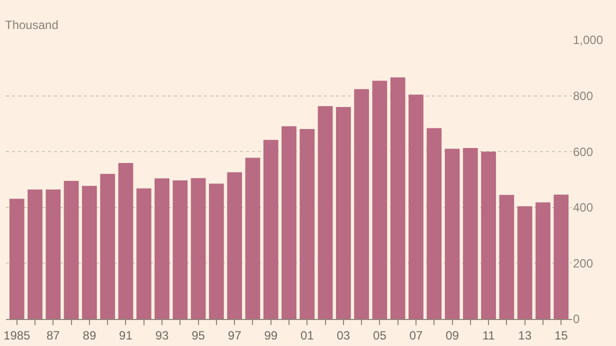 The image size is (616, 346). Describe the element at coordinates (235, 335) in the screenshot. I see `x-tick-label: 97` at that location.